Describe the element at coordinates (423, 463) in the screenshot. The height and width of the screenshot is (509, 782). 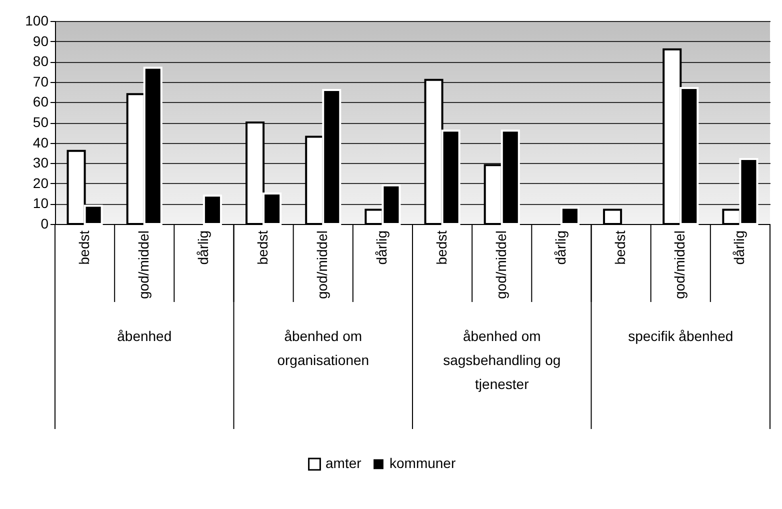
I see `legend-label: kommuner` at that location.